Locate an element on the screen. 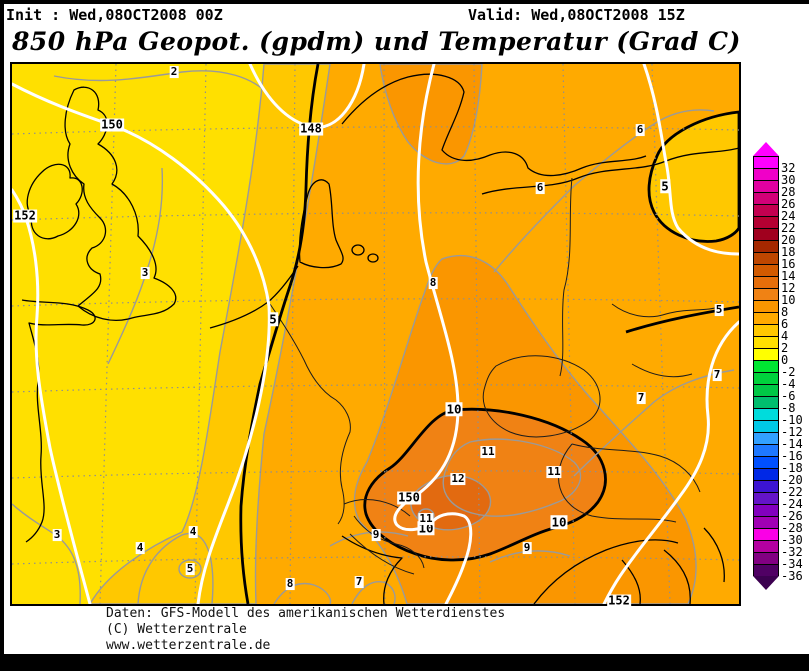 This screenshot has width=809, height=671. coastline-adriatic is located at coordinates (606, 571).